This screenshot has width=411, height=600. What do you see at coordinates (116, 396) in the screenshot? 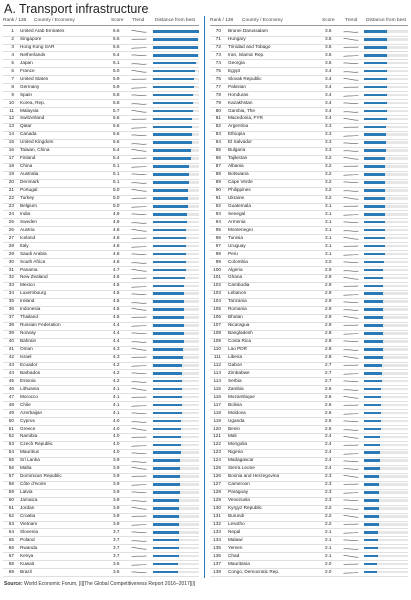
I see `score-value: 4.1` at bounding box center [116, 396].